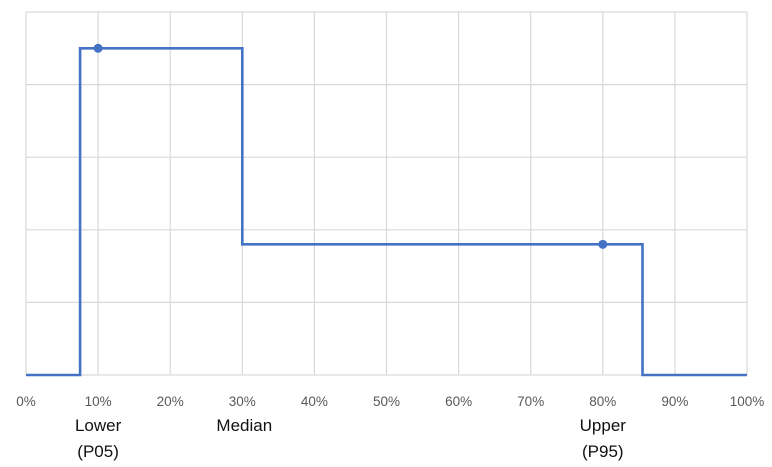 The image size is (772, 467). Describe the element at coordinates (244, 425) in the screenshot. I see `annotation-label-1-0: Median` at that location.